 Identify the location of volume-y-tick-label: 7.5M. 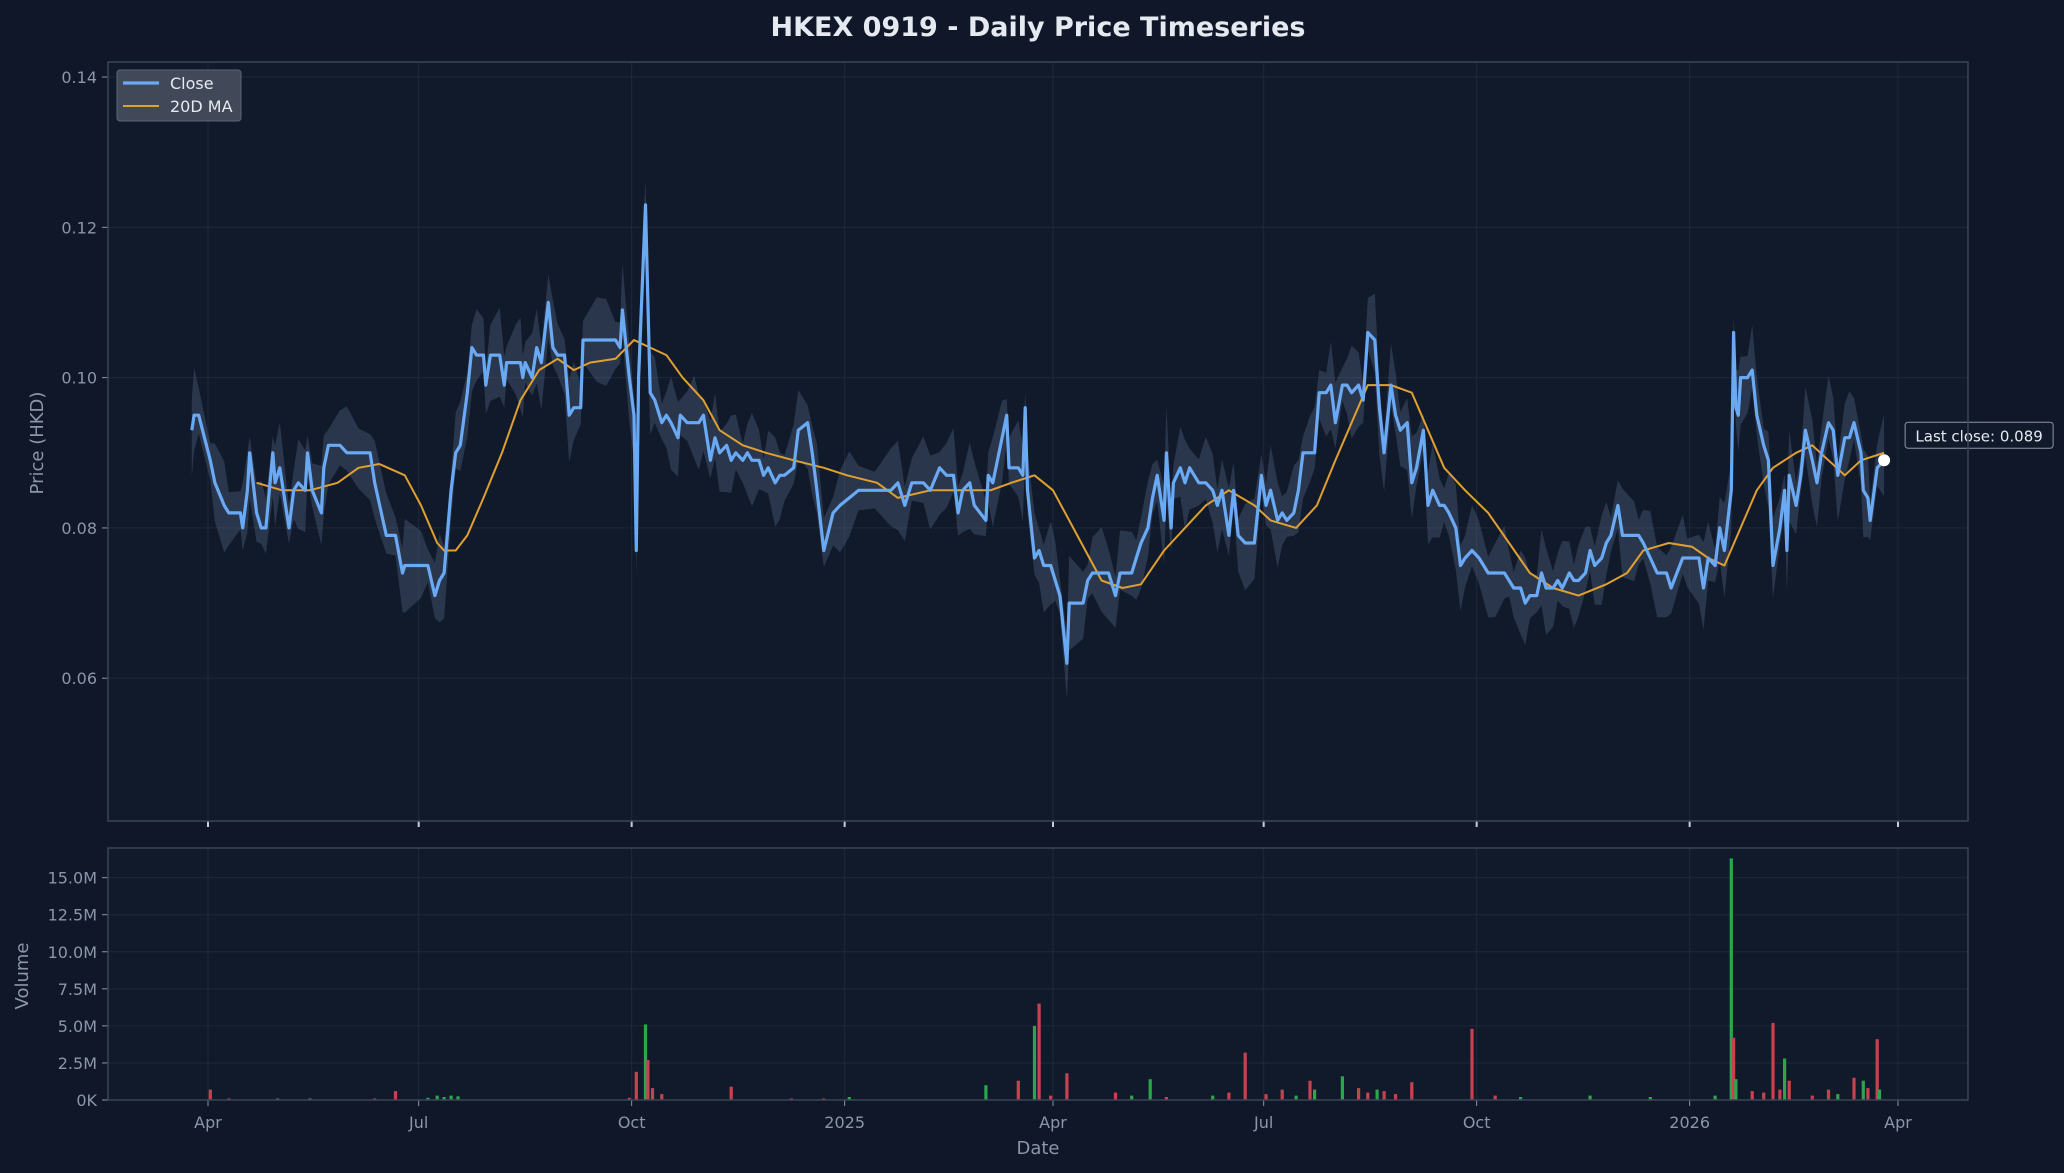
(77, 989).